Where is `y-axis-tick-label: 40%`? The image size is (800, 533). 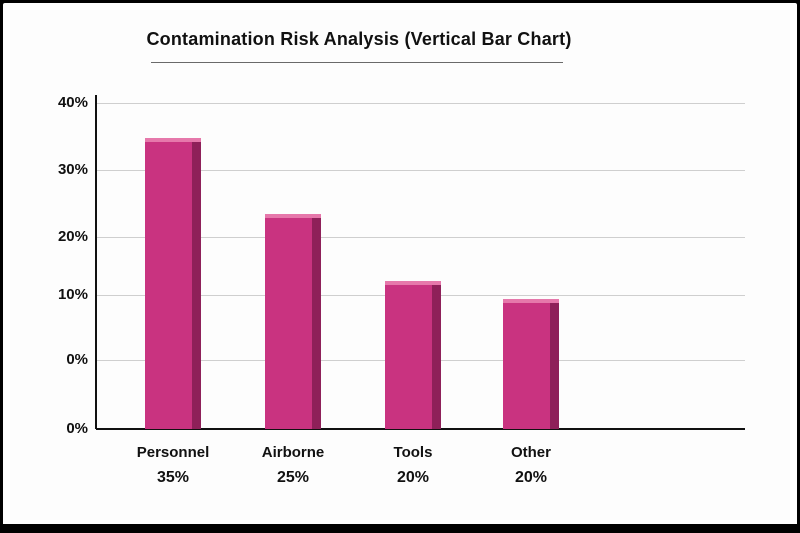
y-axis-tick-label: 40% is located at coordinates (72, 102).